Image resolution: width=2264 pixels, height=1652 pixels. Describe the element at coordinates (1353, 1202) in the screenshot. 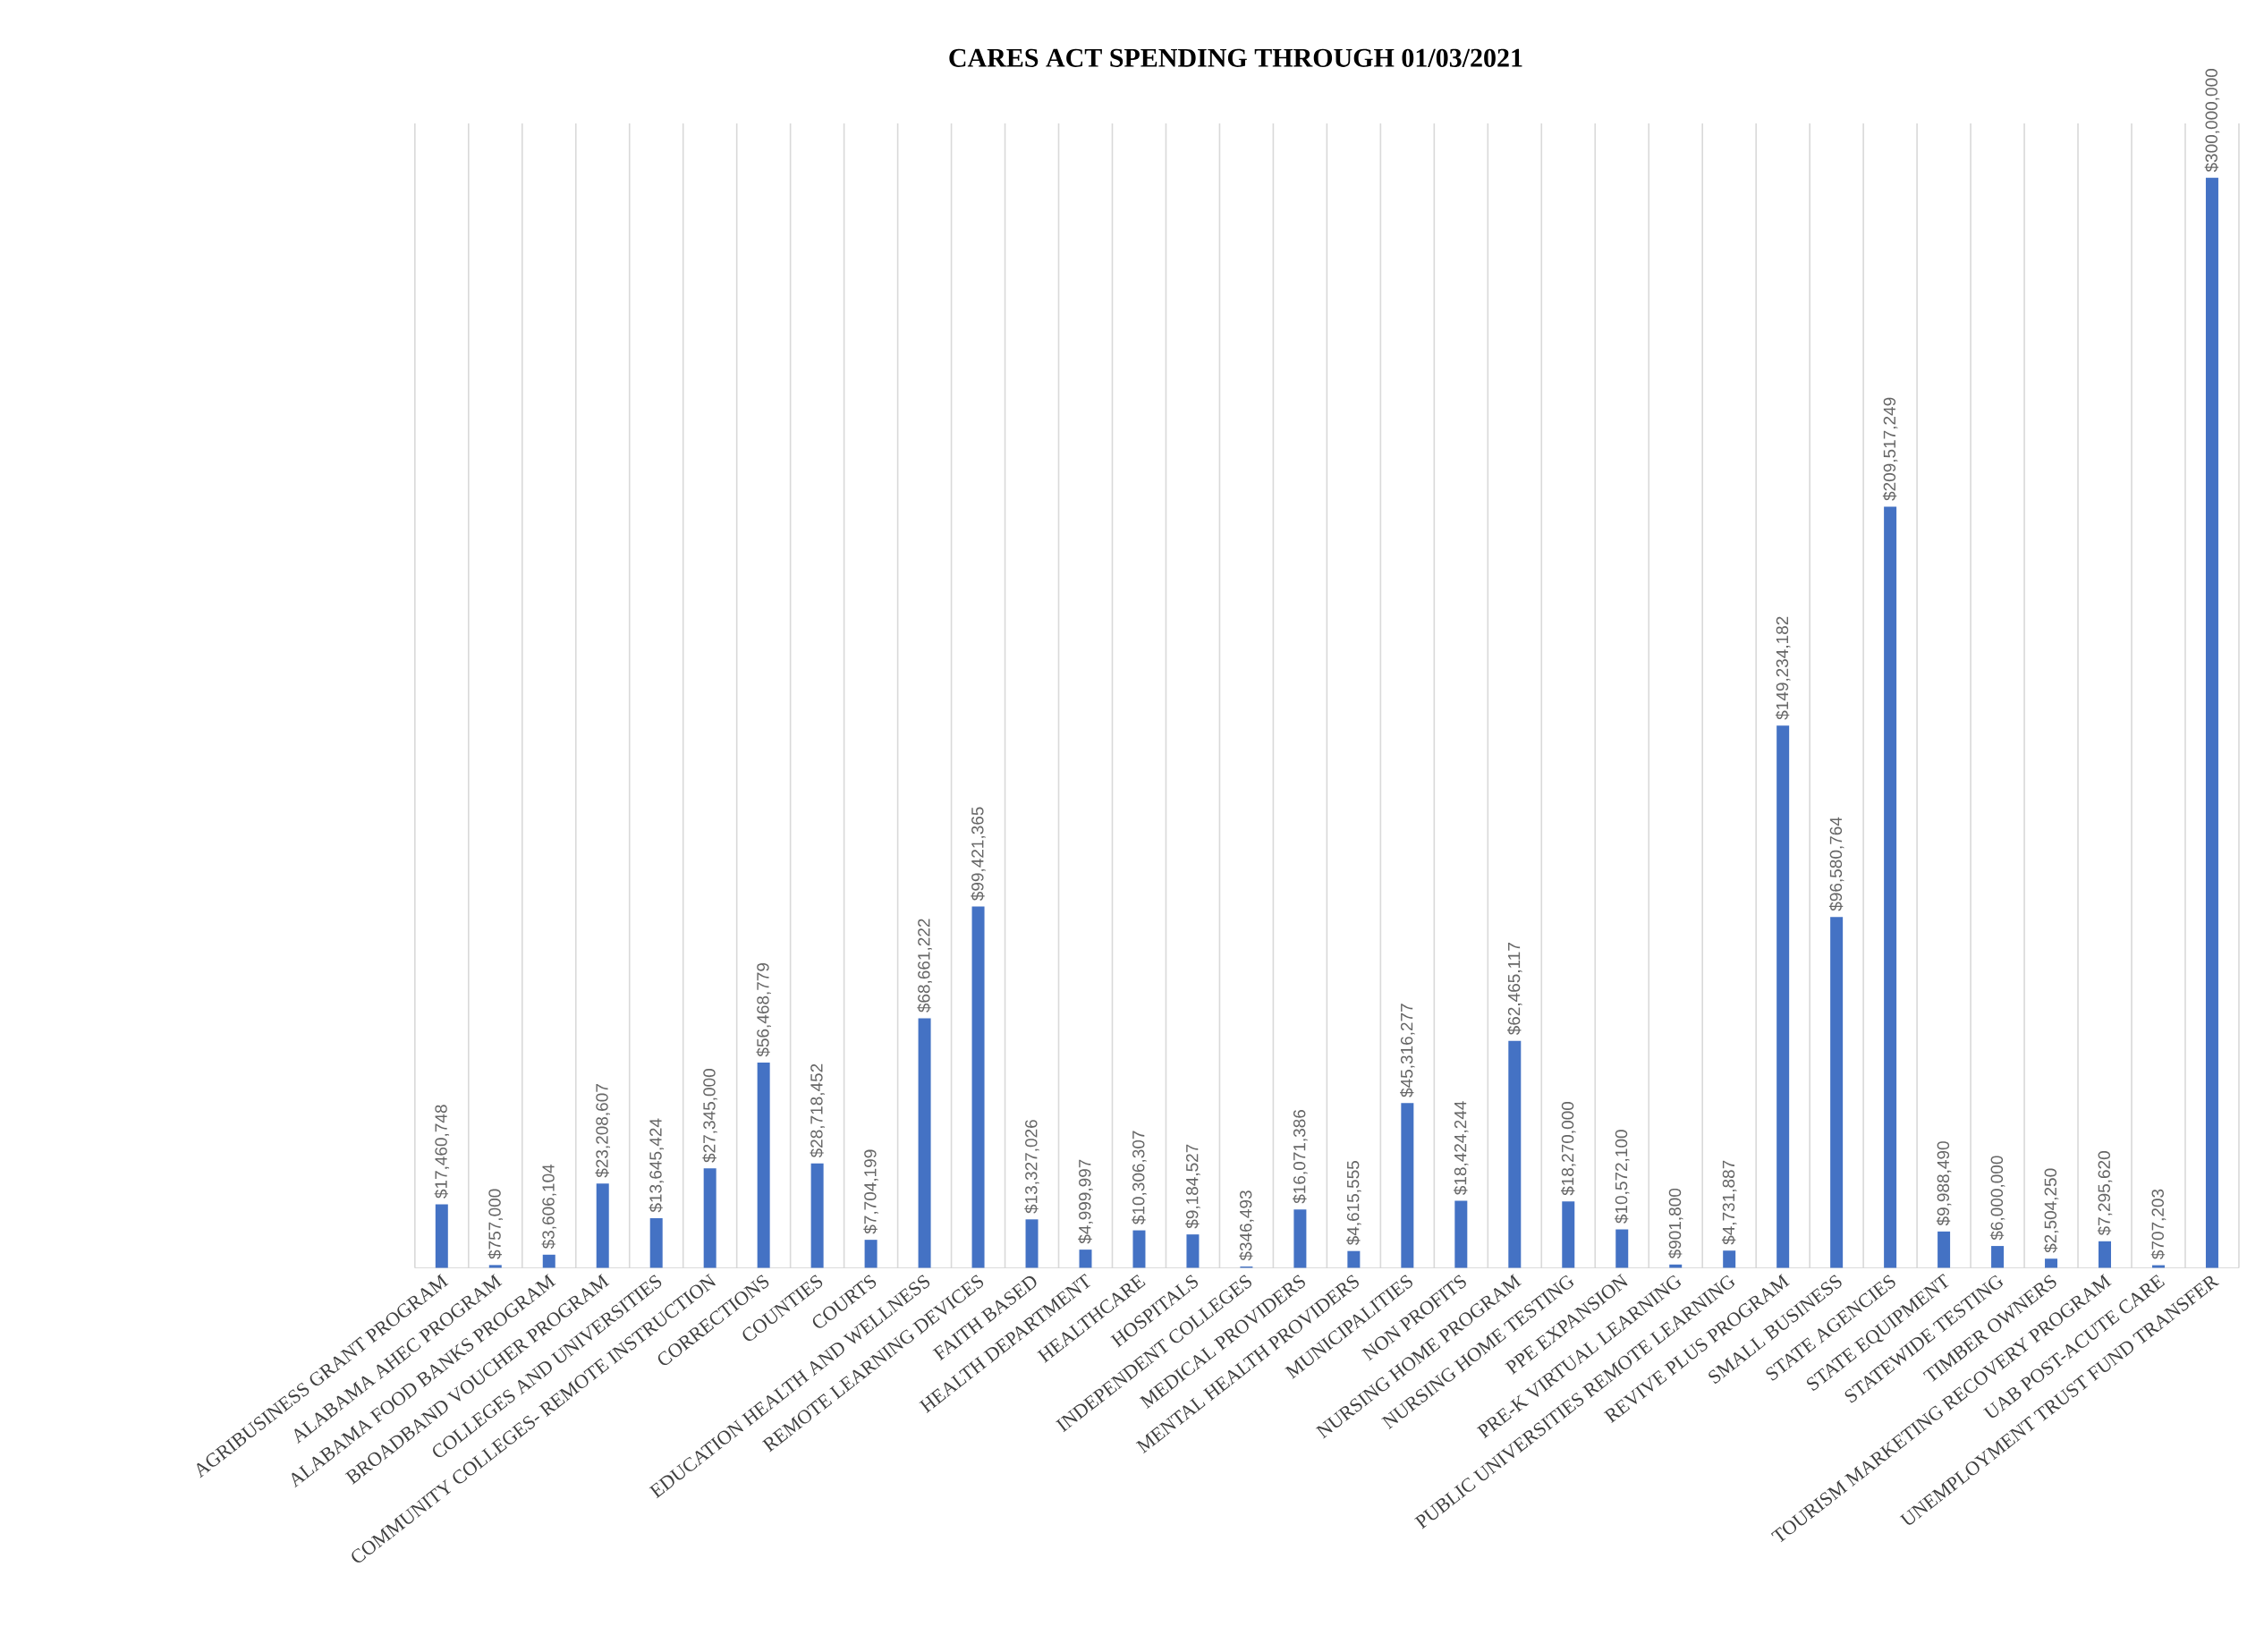

I see `data-label: $4,615,555` at that location.